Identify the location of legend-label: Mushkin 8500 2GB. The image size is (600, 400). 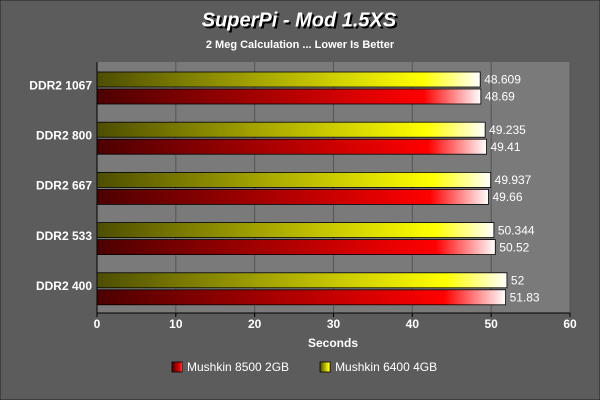
(238, 367).